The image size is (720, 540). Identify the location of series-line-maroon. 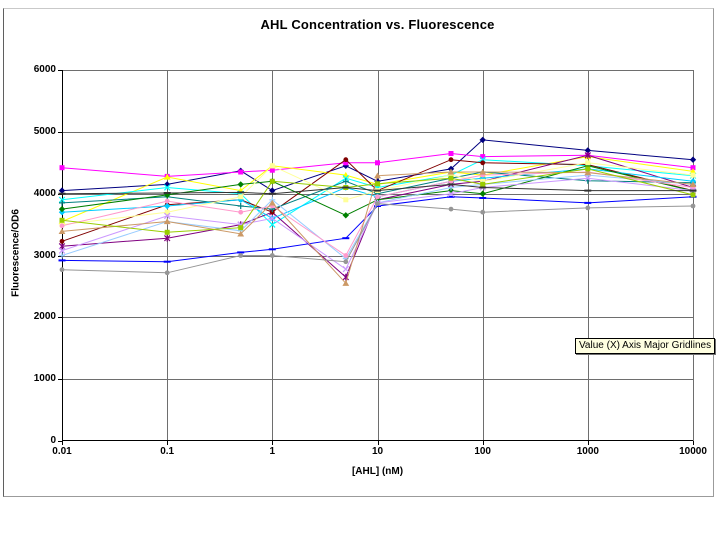
(377, 200).